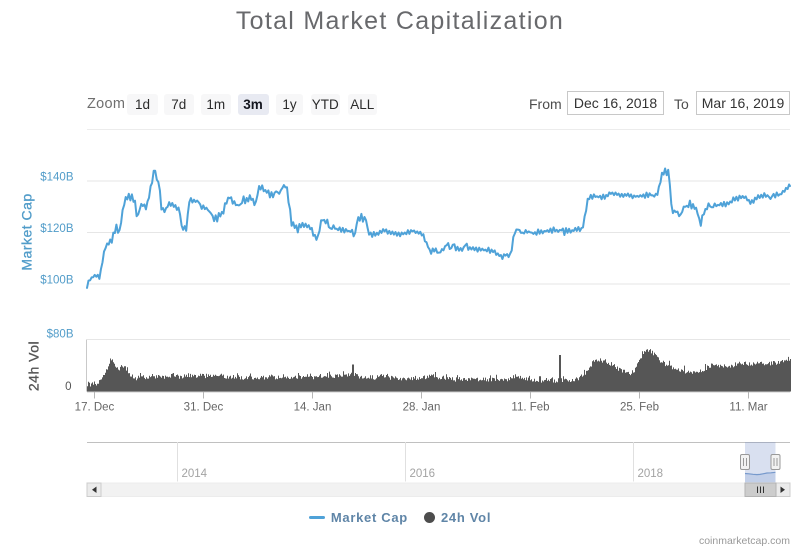 This screenshot has height=550, width=800. I want to click on svg-text: 2016, so click(423, 474).